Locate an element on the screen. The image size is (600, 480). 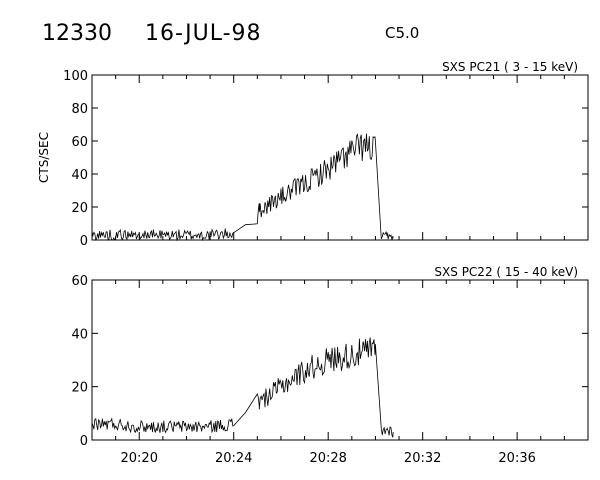
y-tick-label: 80 is located at coordinates (79, 109).